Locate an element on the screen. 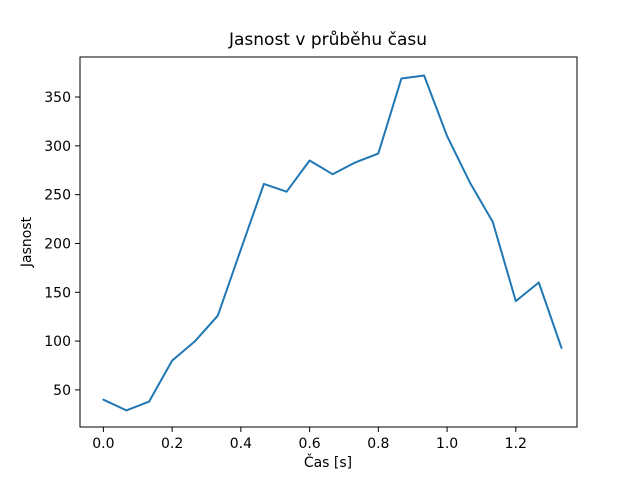  x-tick-label: 0.0 is located at coordinates (103, 444).